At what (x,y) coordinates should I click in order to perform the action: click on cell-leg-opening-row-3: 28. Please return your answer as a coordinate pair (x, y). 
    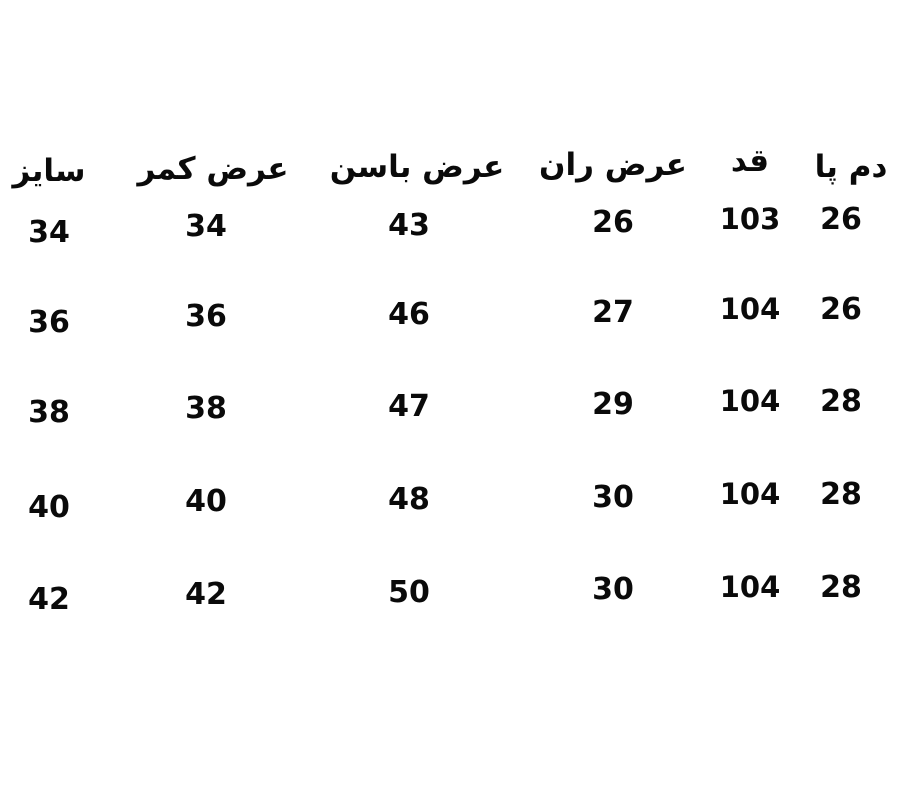
    Looking at the image, I should click on (841, 401).